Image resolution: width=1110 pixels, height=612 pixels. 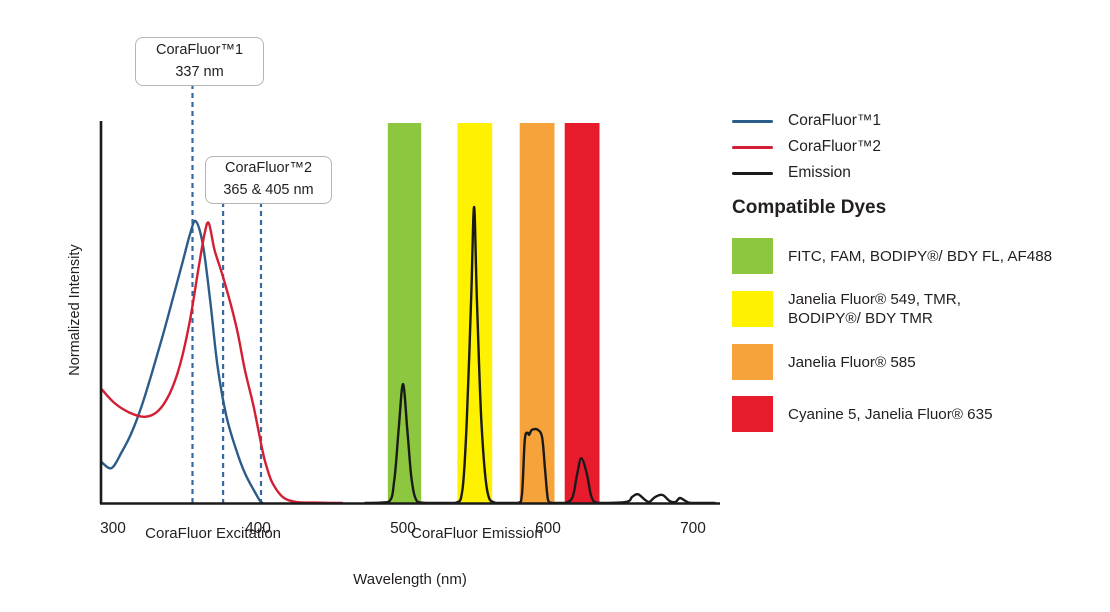 What do you see at coordinates (258, 528) in the screenshot?
I see `x-tick-400: 400` at bounding box center [258, 528].